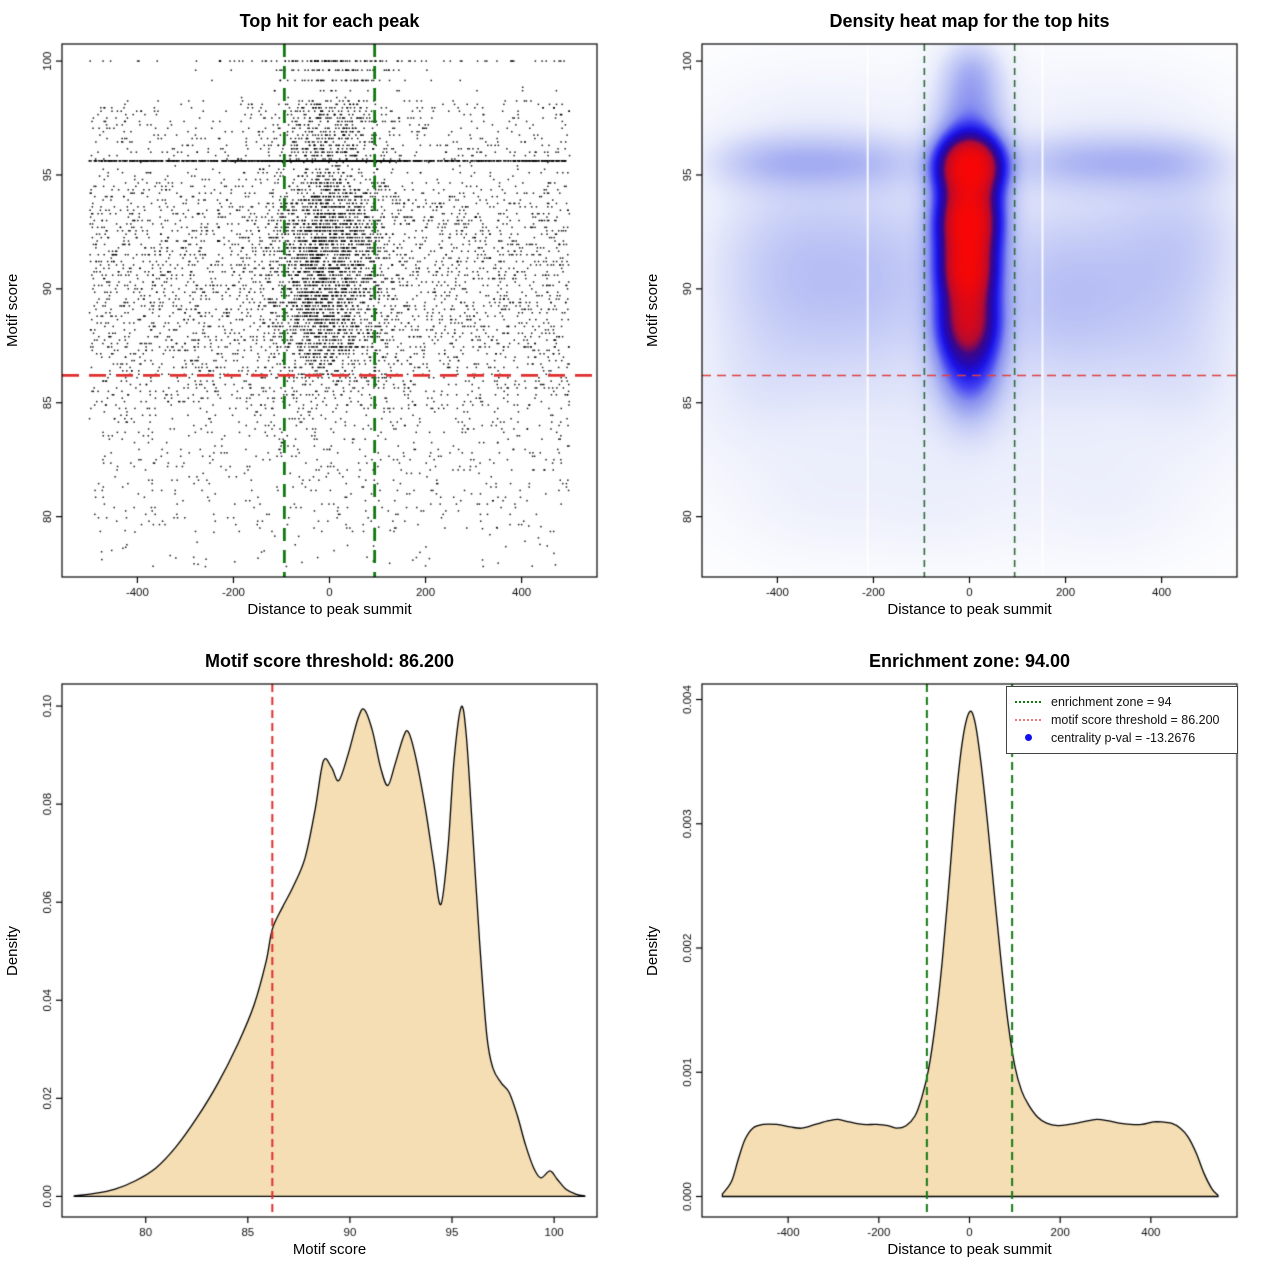 The image size is (1280, 1280). I want to click on legend-entry-centrality-pval: centrality p-val = -13.2676, so click(1122, 737).